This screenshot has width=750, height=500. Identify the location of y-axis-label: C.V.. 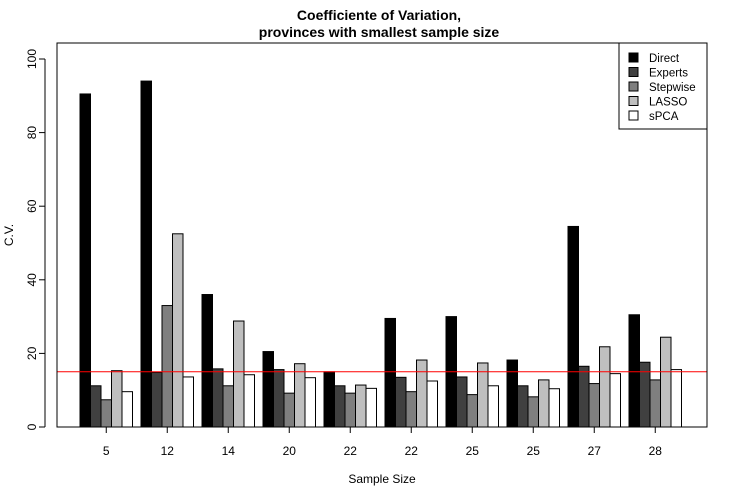
(9, 235).